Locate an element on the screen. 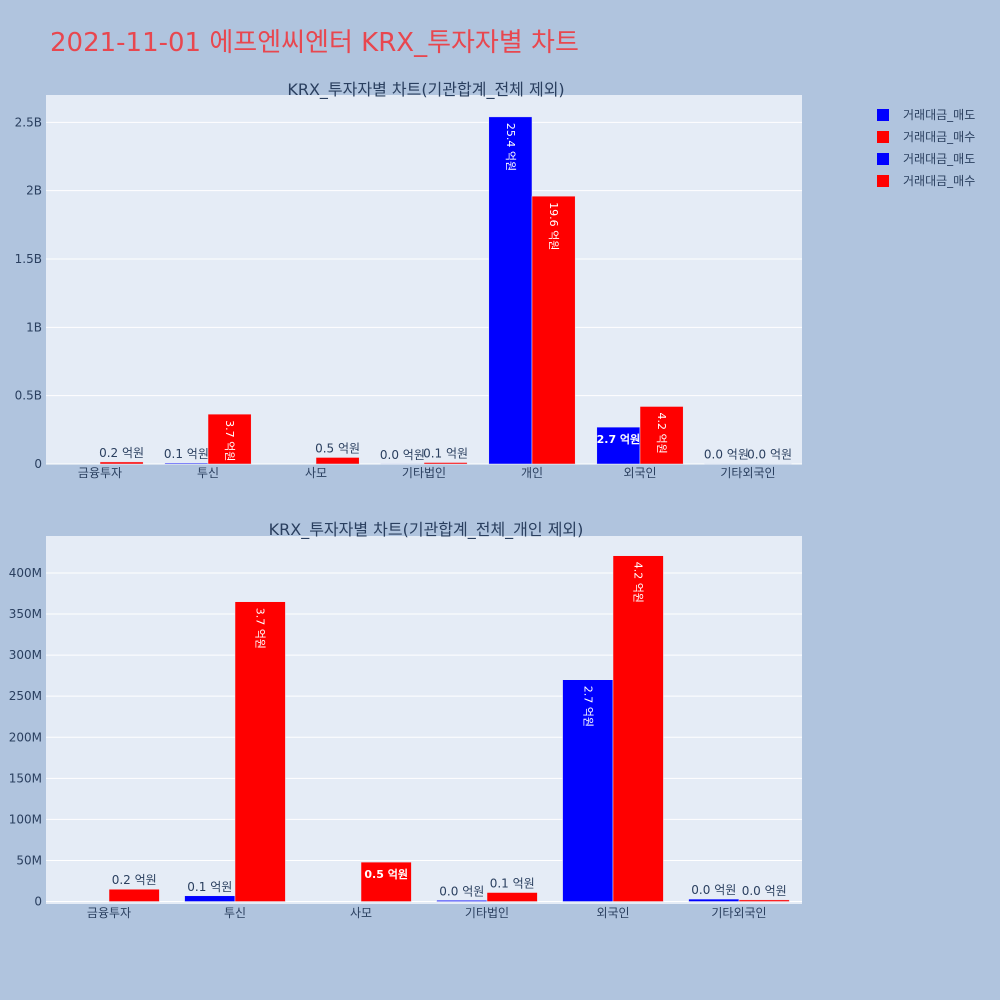  y-tick-label: 300M is located at coordinates (25, 655).